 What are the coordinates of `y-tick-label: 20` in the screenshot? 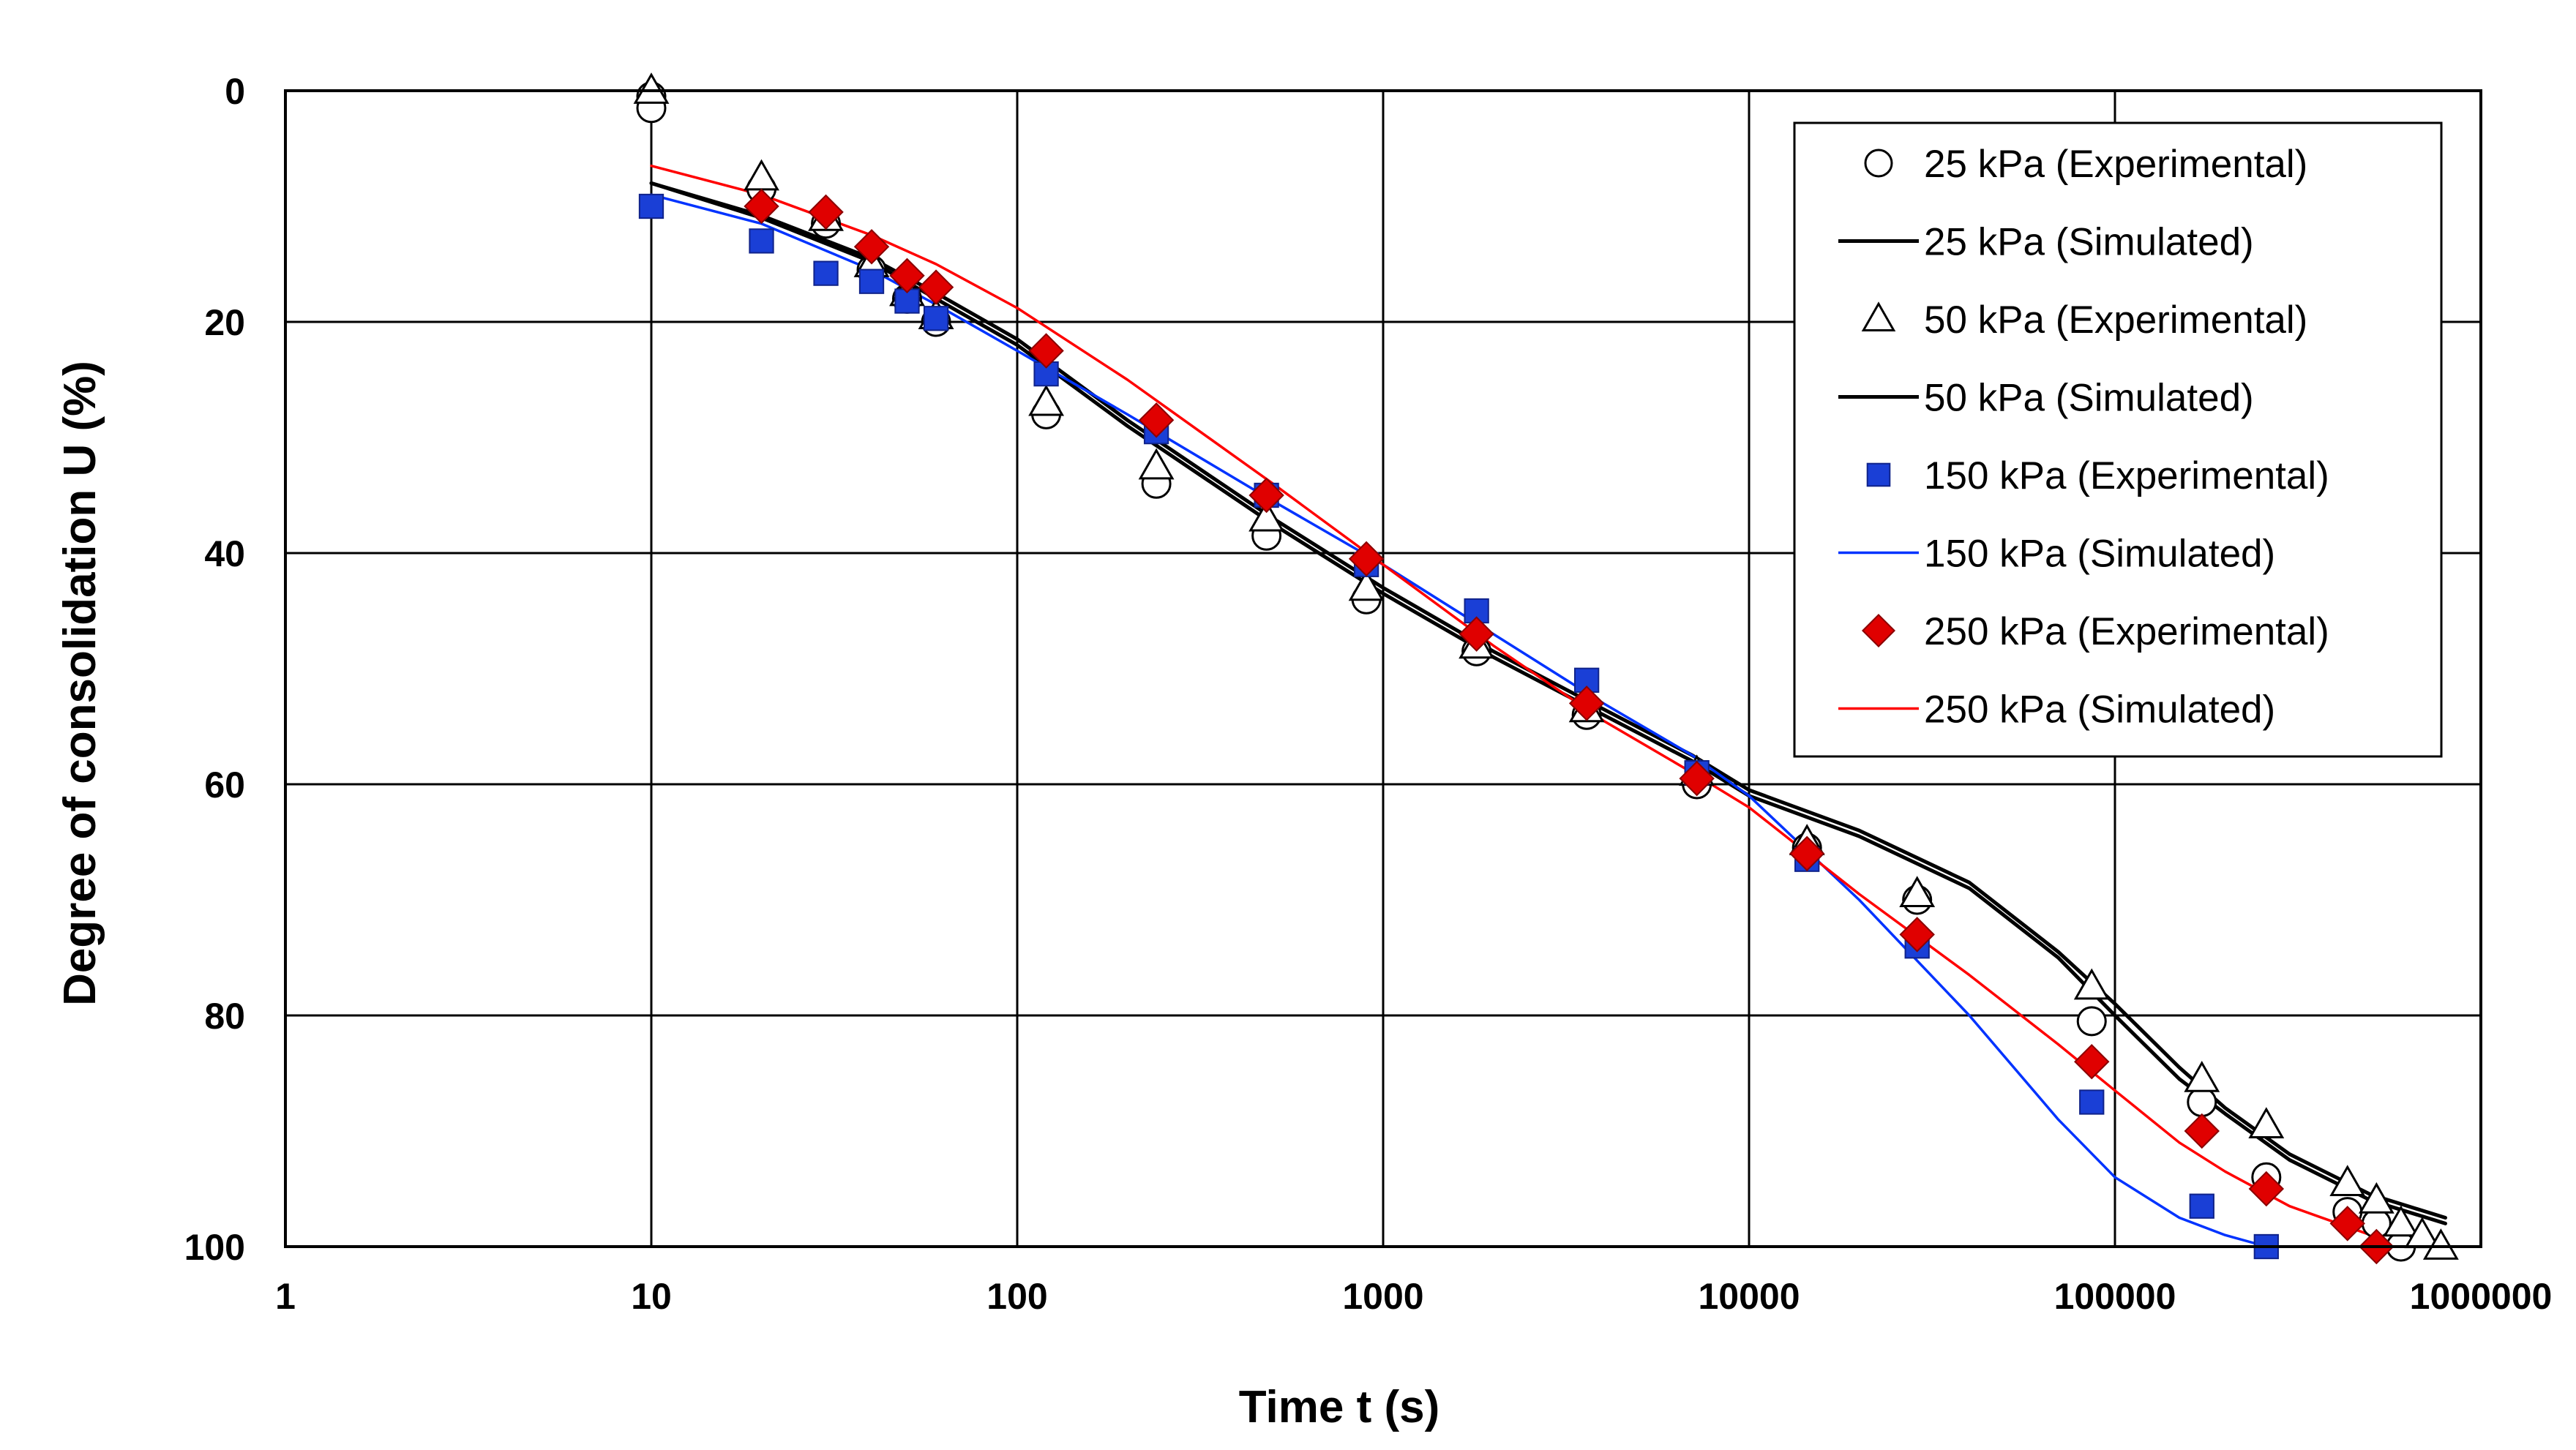 It's located at (224, 322).